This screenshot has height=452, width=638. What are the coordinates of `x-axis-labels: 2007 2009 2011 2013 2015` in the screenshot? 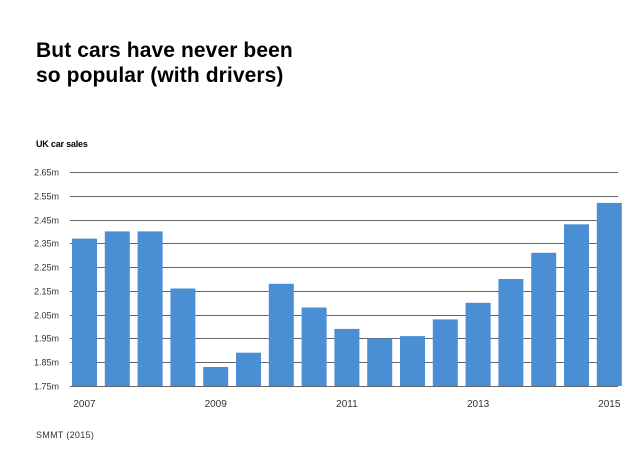 It's located at (346, 404).